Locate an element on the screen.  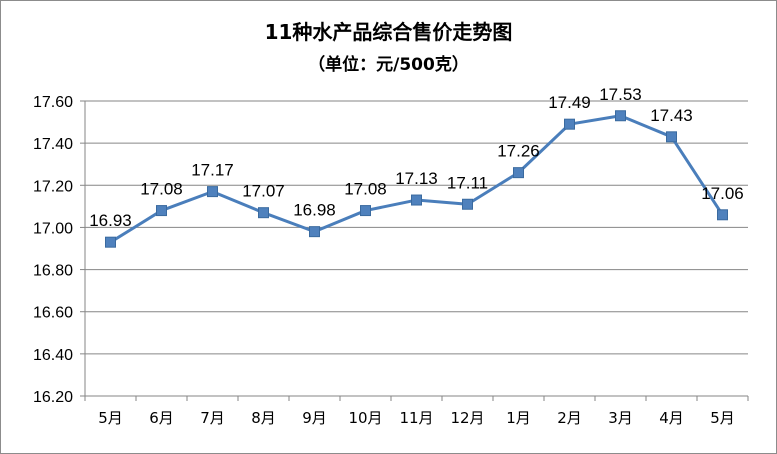
x-tick-label: 6月 is located at coordinates (161, 418).